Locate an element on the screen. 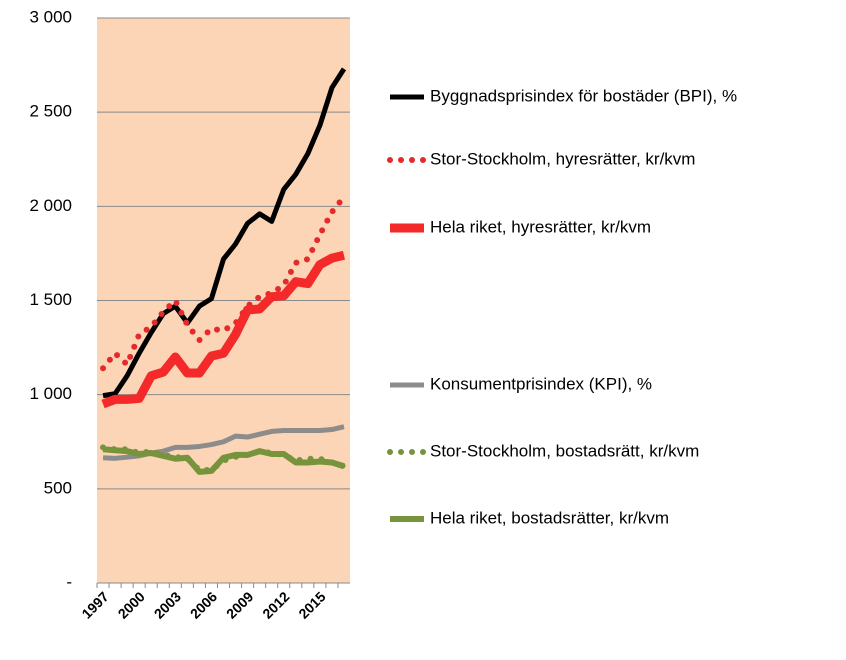 This screenshot has width=846, height=660. x-tick-label: 2000 is located at coordinates (131, 604).